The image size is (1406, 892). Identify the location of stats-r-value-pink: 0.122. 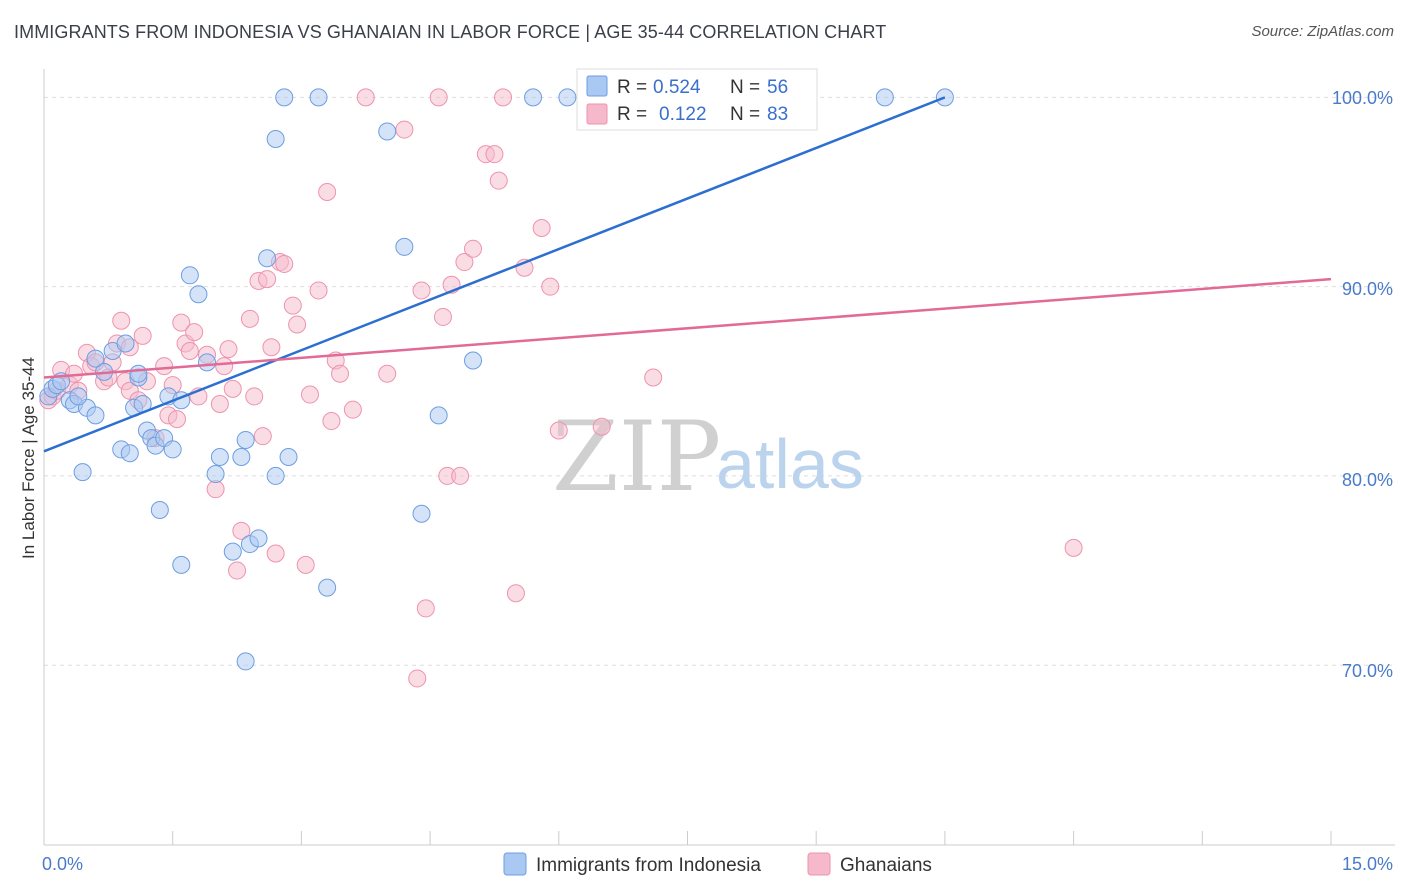
(683, 114).